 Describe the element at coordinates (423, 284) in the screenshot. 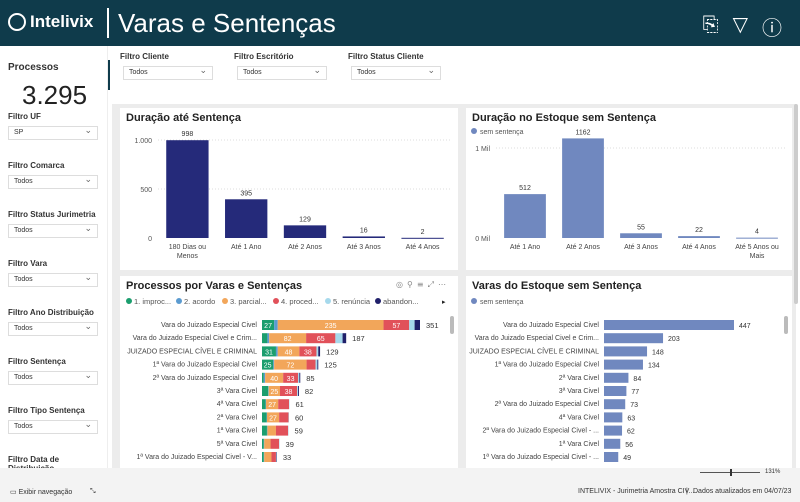

I see `visual-header-icons: ◎⚲≡⤢⋯` at that location.